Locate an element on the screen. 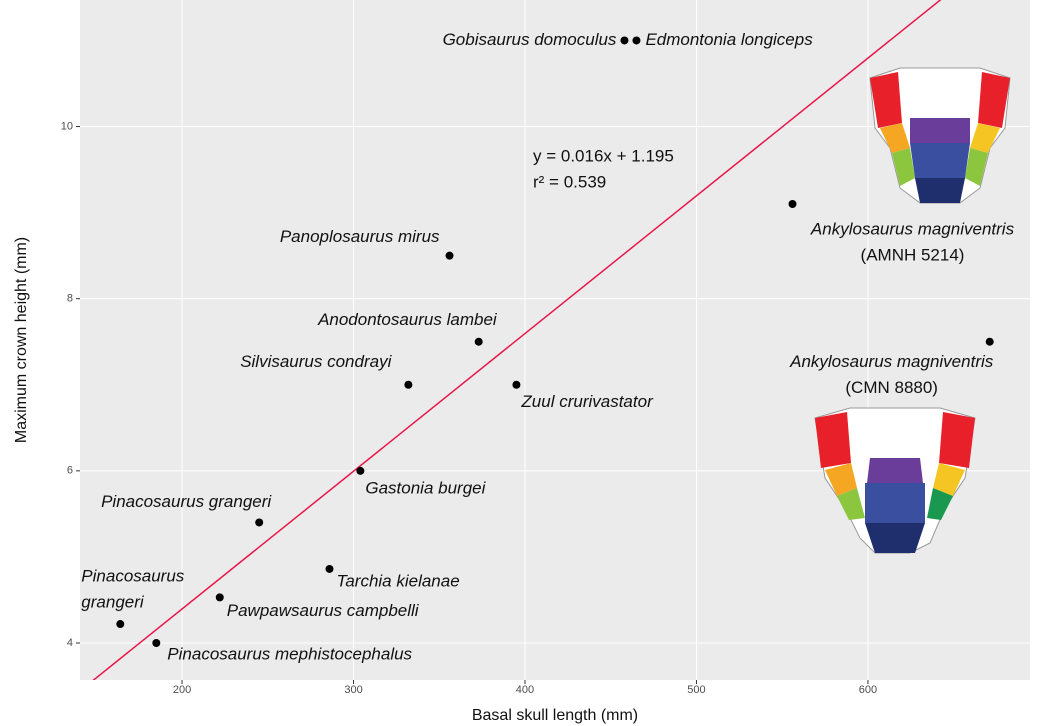 This screenshot has width=1037, height=726. point-label: Edmontonia longiceps is located at coordinates (729, 39).